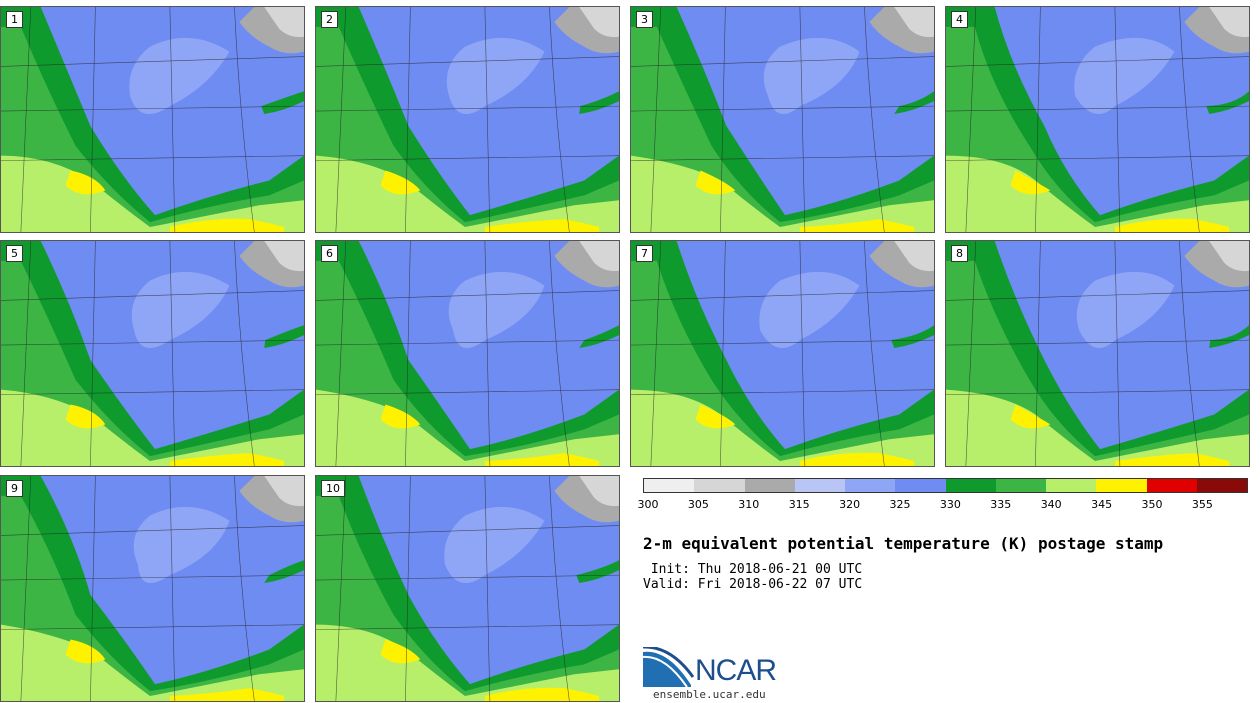 Image resolution: width=1260 pixels, height=703 pixels. Describe the element at coordinates (850, 504) in the screenshot. I see `colorbar-label: 320` at that location.